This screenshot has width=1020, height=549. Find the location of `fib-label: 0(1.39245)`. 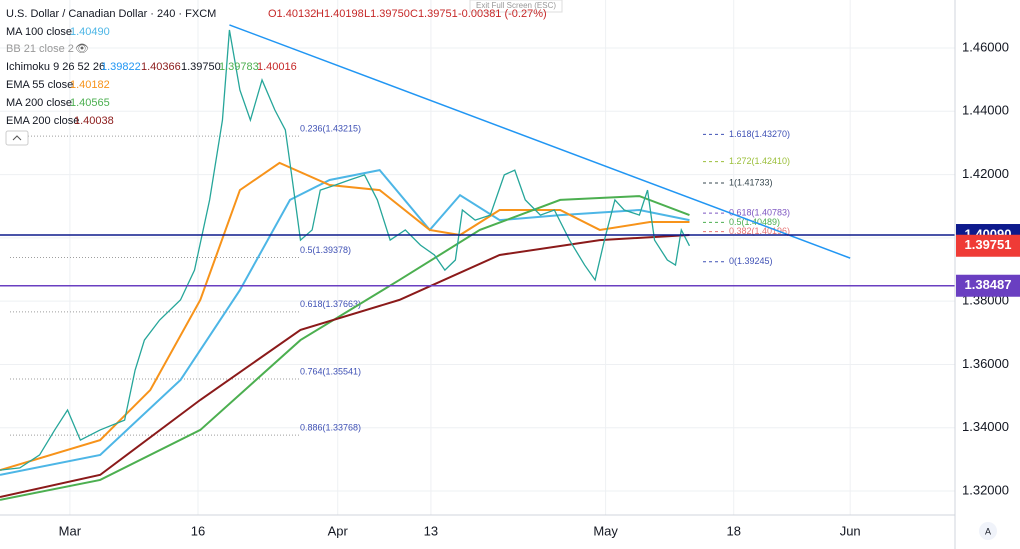

fib-label: 0(1.39245) is located at coordinates (751, 261).